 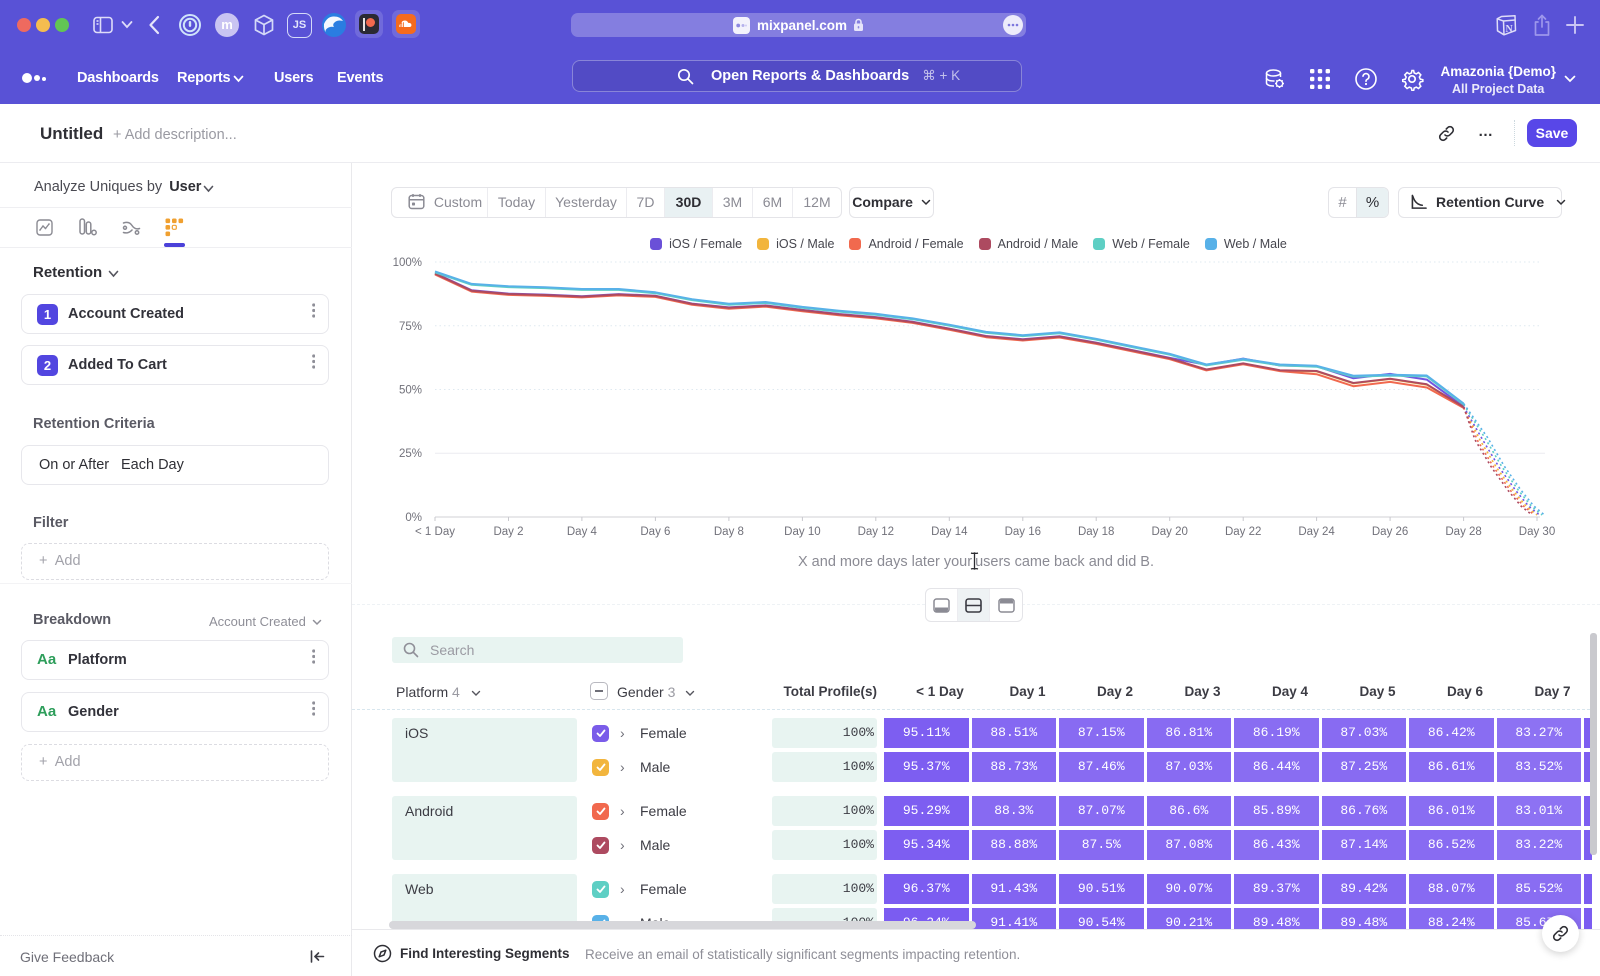 I want to click on svg-text: 0%, so click(x=413, y=518).